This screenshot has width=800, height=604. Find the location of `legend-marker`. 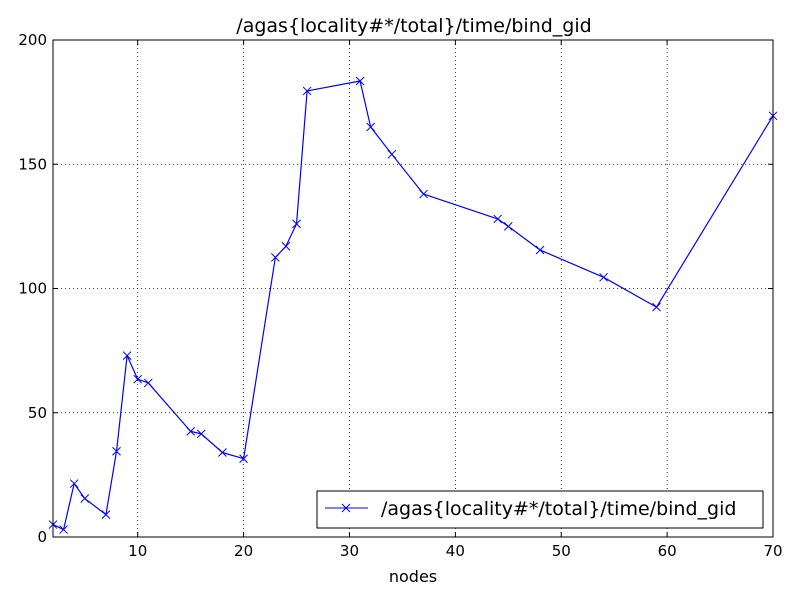

legend-marker is located at coordinates (346, 508).